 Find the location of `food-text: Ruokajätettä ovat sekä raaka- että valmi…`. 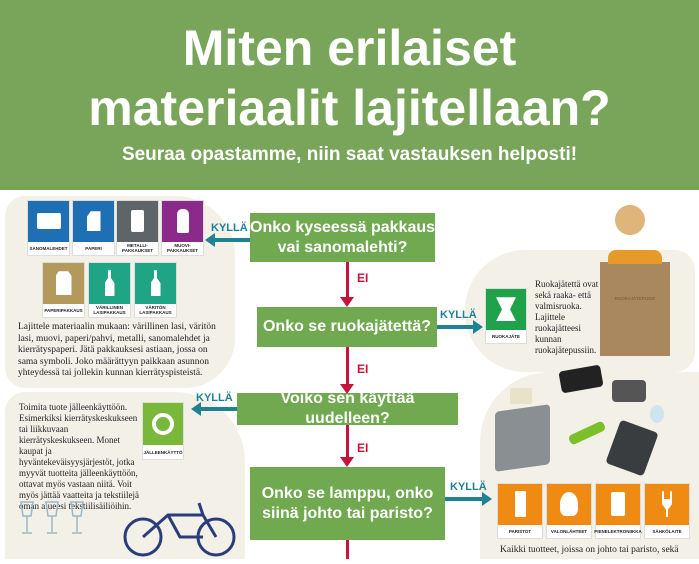

food-text: Ruokajätettä ovat sekä raaka- että valmi… is located at coordinates (567, 317).